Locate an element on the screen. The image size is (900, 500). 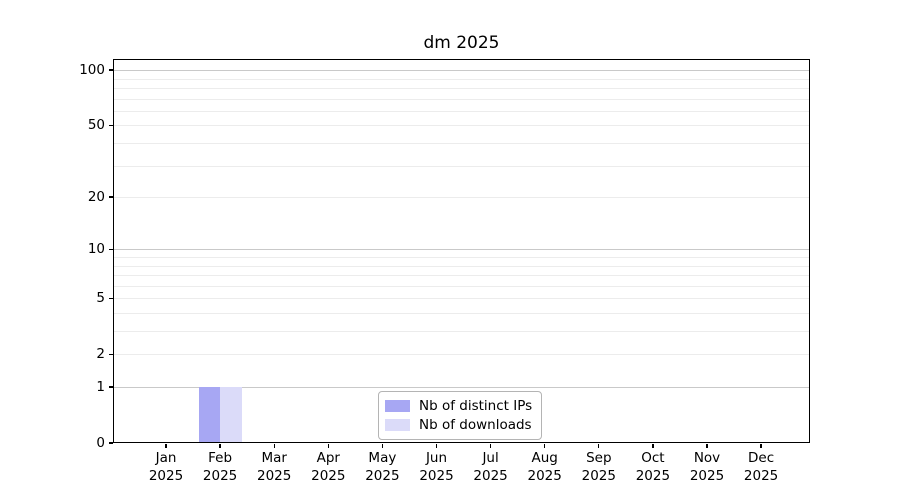
x-tick-month: Sep is located at coordinates (599, 458).